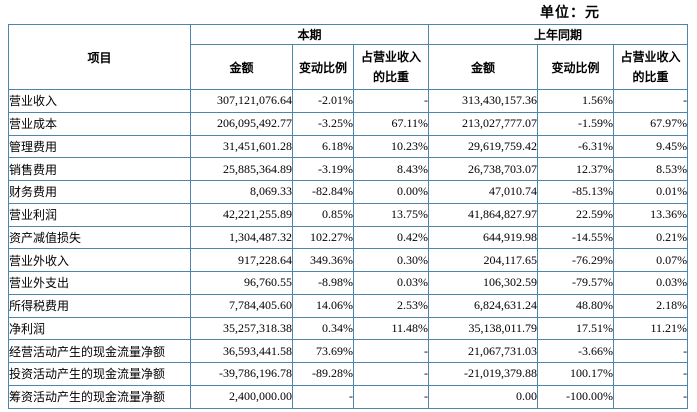 The image size is (697, 412). What do you see at coordinates (391, 67) in the screenshot?
I see `col-header-ratio-current: 占营业收入 的比重` at bounding box center [391, 67].